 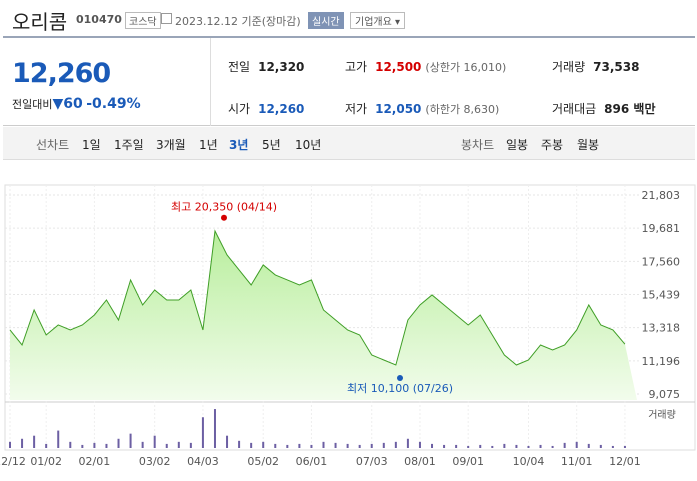 What do you see at coordinates (630, 109) in the screenshot?
I see `cell-value: 896 백만` at bounding box center [630, 109].